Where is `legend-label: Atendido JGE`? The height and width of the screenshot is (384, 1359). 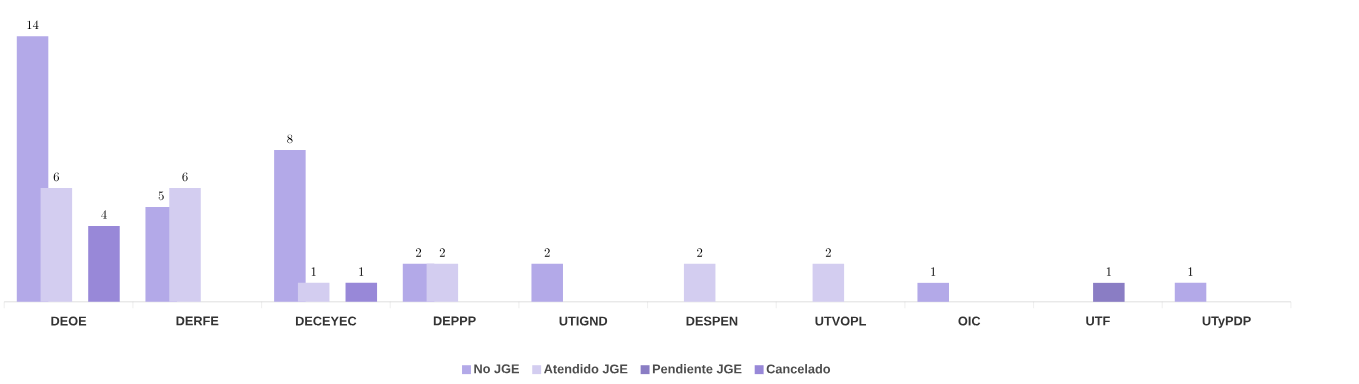
legend-label: Atendido JGE is located at coordinates (586, 369).